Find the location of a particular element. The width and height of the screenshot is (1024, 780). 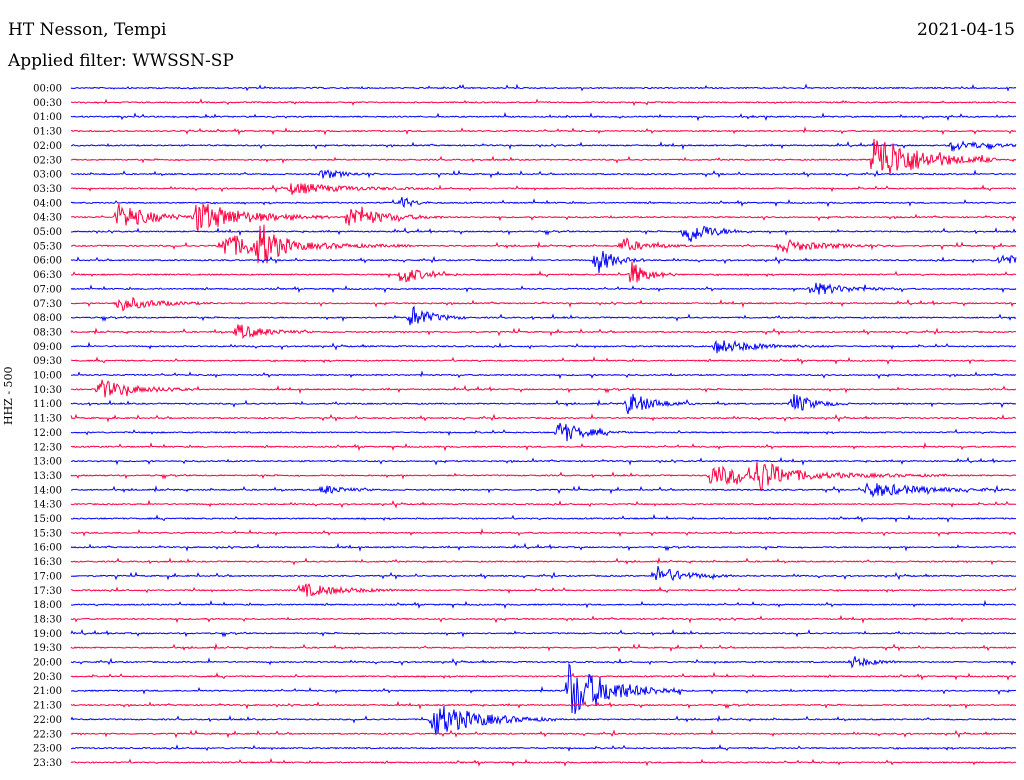

tick-label-1100: 11:00 is located at coordinates (47, 404).